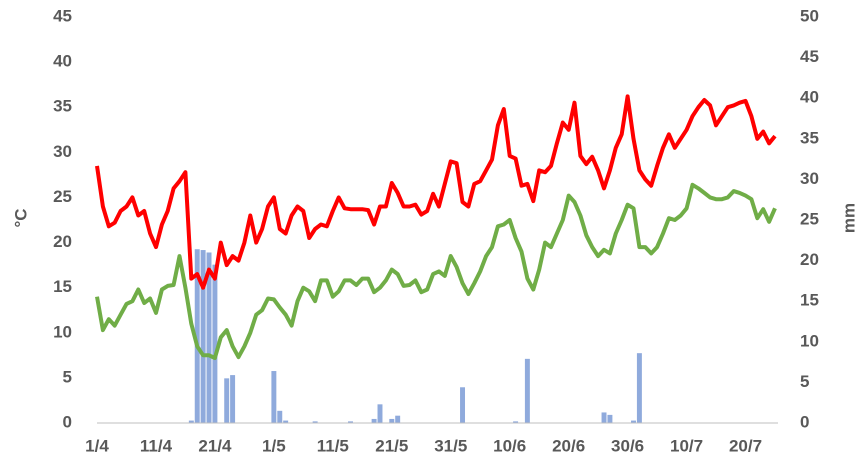  Describe the element at coordinates (809, 259) in the screenshot. I see `y2-tick-label: 20` at that location.